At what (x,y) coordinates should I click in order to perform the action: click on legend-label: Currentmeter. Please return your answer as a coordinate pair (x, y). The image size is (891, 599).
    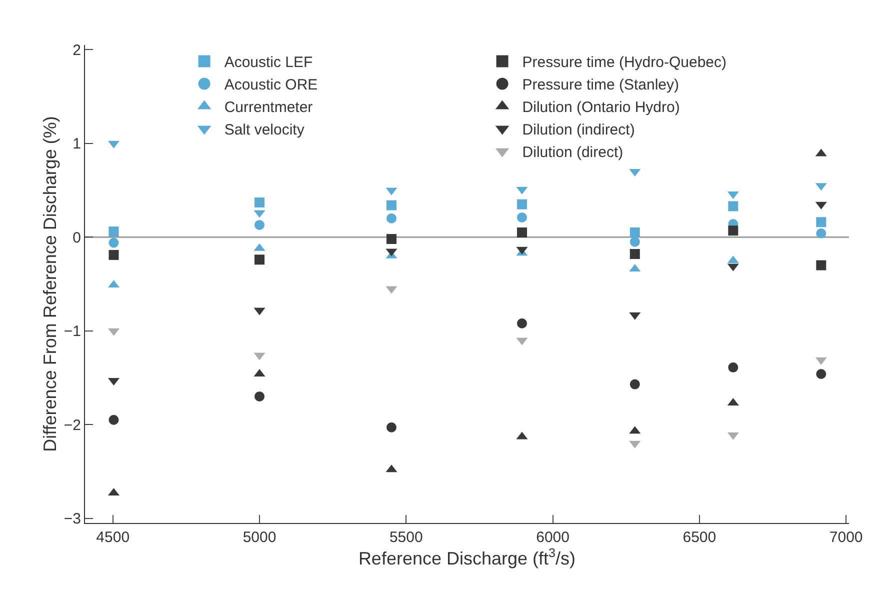
    Looking at the image, I should click on (268, 107).